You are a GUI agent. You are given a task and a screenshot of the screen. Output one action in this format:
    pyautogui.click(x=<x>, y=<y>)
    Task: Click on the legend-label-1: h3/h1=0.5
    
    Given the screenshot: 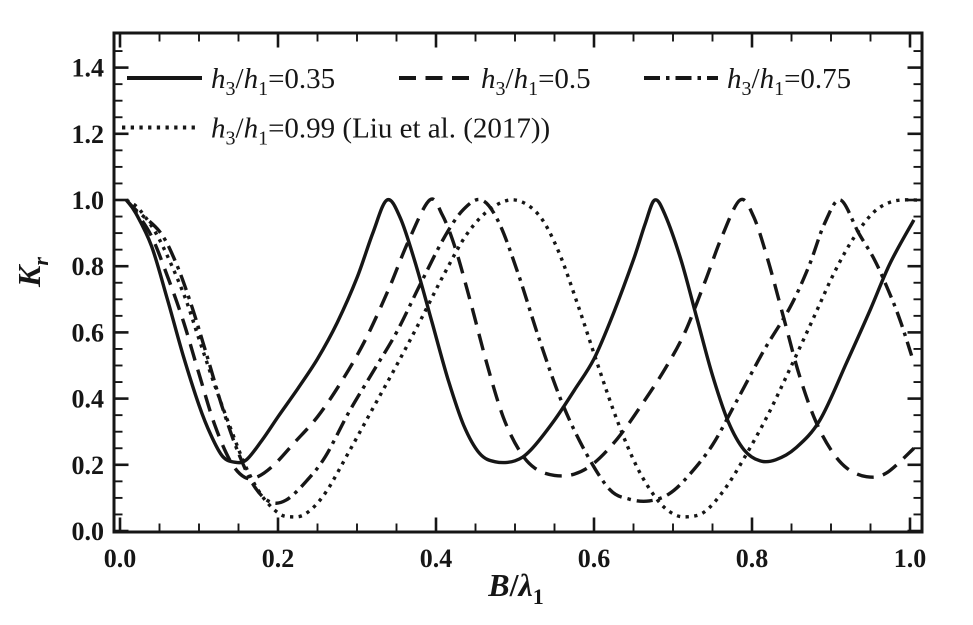 What is the action you would take?
    pyautogui.click(x=536, y=81)
    